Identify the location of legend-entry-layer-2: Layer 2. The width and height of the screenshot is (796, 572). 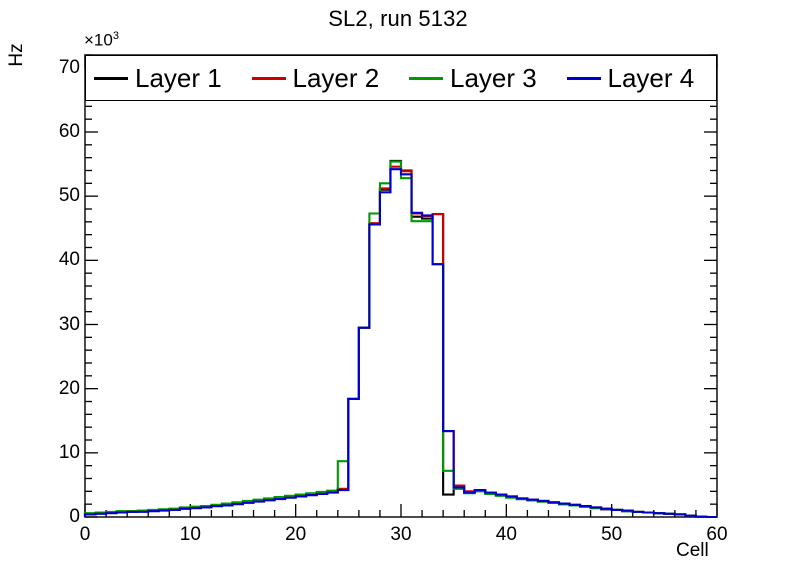
(323, 78).